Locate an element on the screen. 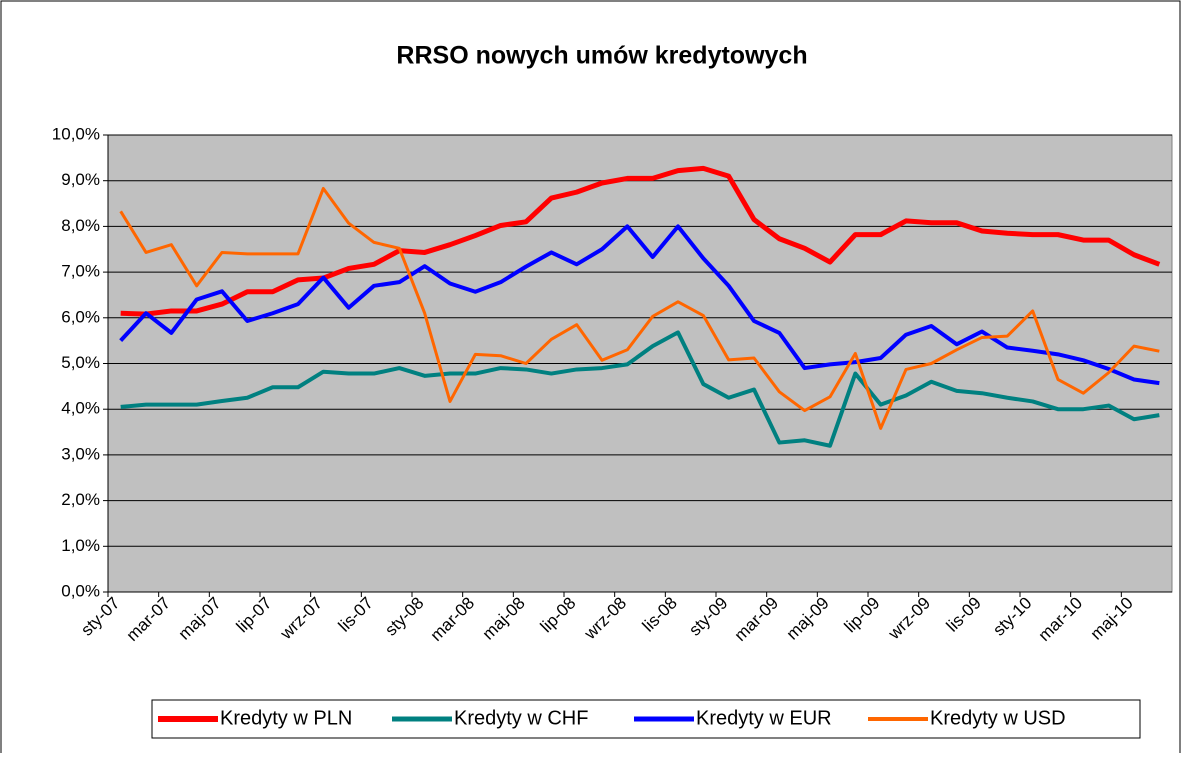 The height and width of the screenshot is (758, 1182). legend-label: Kredyty w EUR is located at coordinates (764, 718).